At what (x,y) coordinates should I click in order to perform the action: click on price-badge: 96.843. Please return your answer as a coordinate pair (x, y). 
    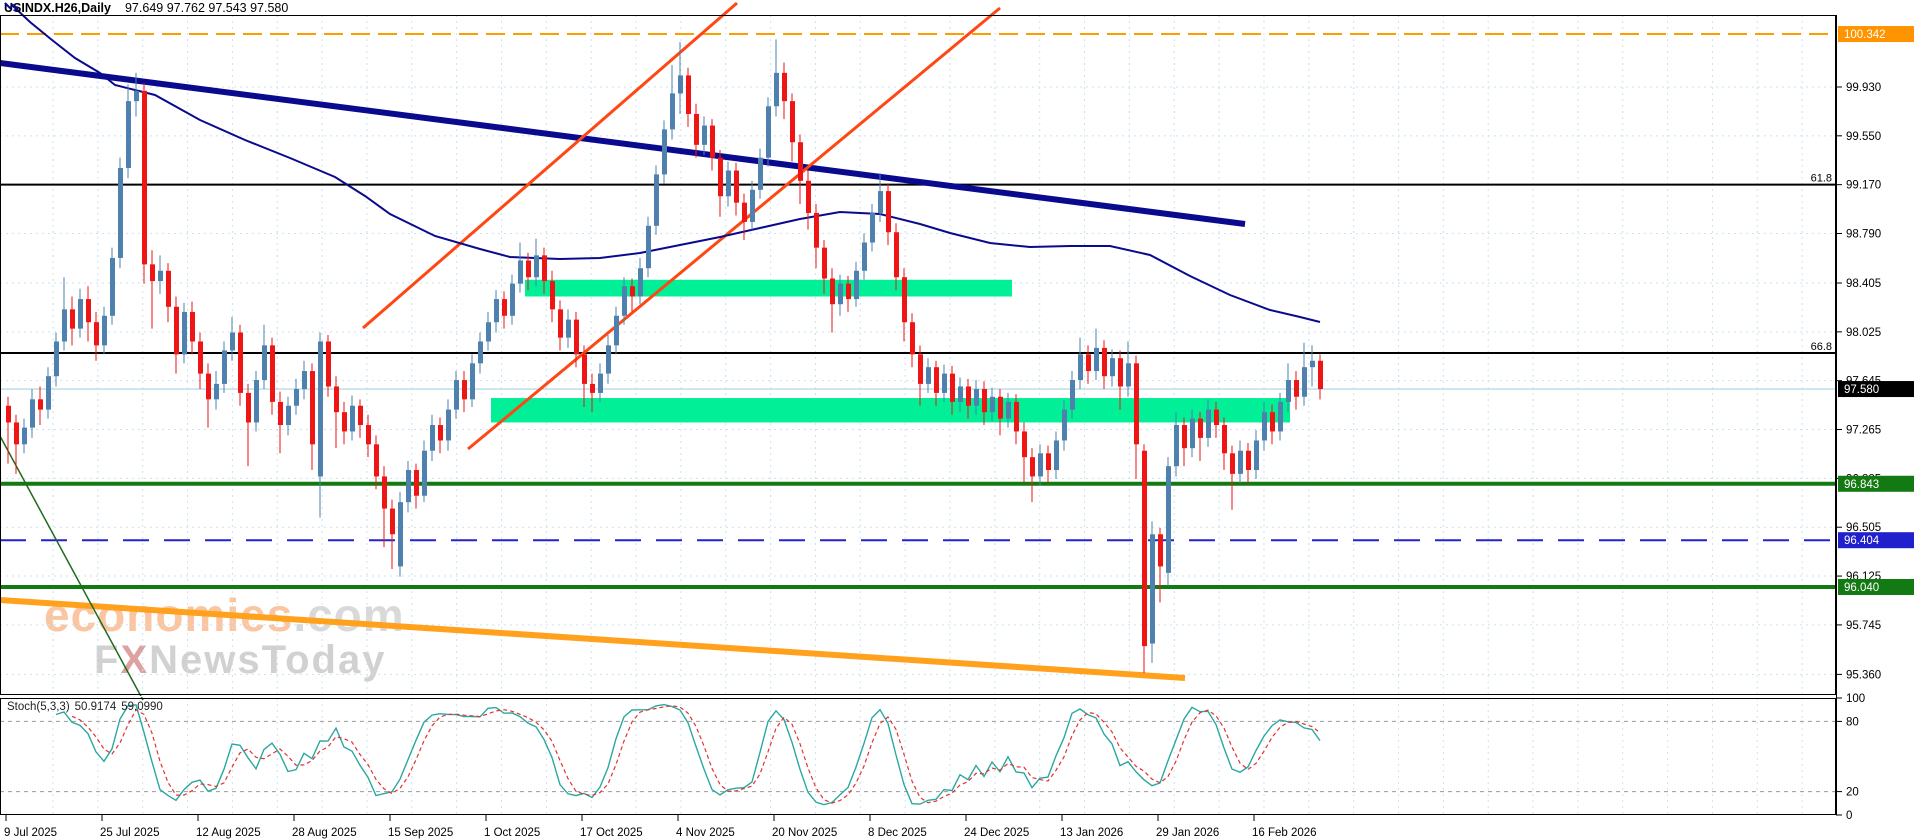
    Looking at the image, I should click on (1876, 483).